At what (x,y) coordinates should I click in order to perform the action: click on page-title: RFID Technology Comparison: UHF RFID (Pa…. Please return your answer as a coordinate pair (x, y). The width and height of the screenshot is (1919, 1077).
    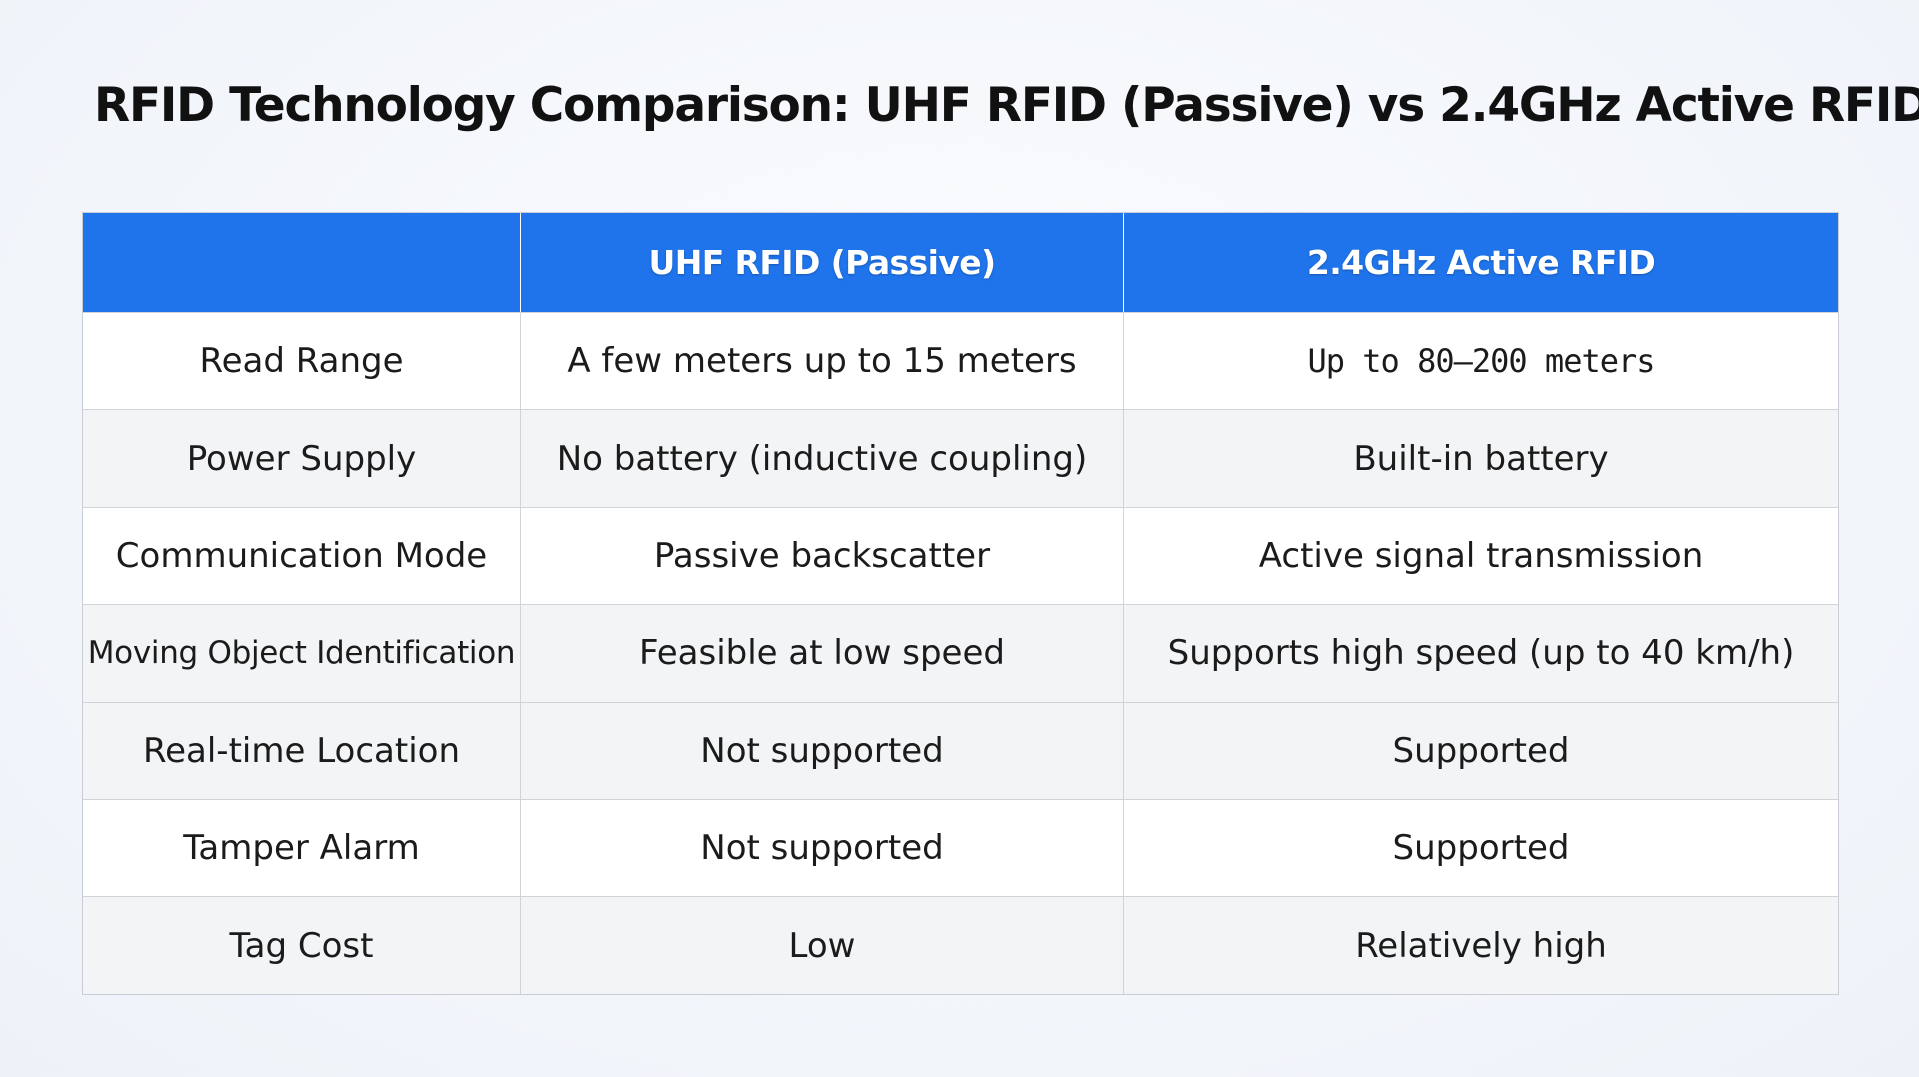
    Looking at the image, I should click on (1006, 105).